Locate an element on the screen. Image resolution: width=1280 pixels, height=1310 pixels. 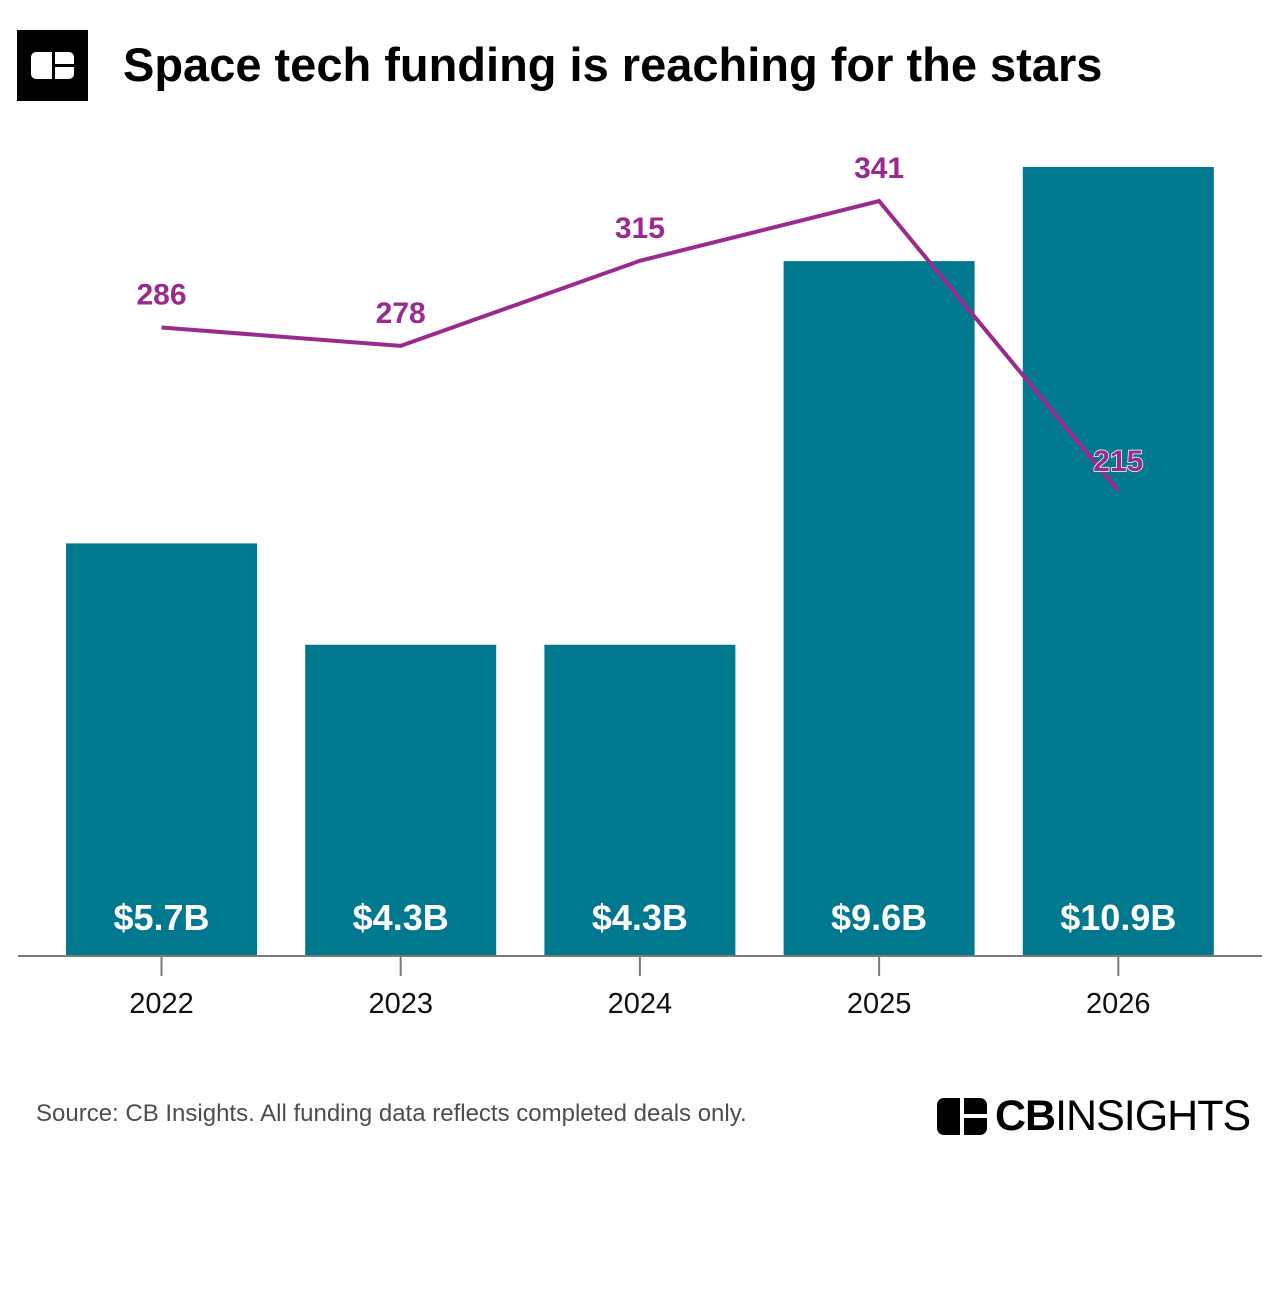
brand-wordmark: CBINSIGHTS is located at coordinates (1123, 1116).